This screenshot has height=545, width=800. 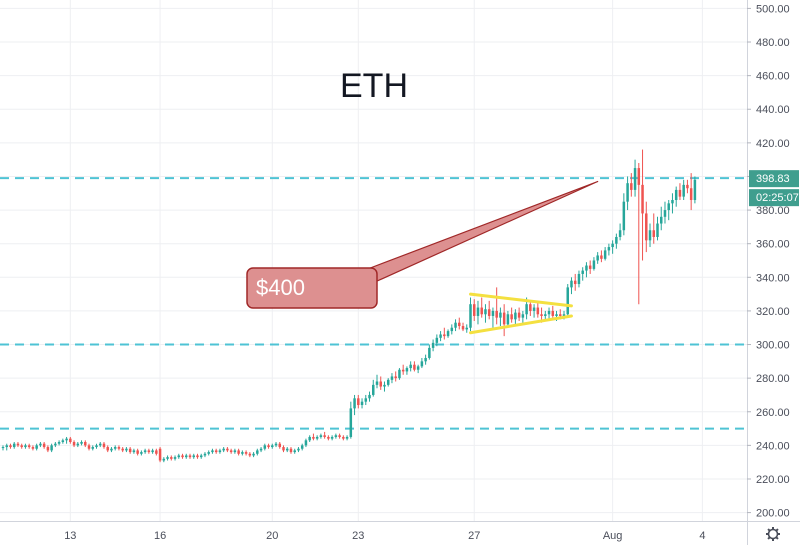 I want to click on y-tick-label: 260.00, so click(x=773, y=413).